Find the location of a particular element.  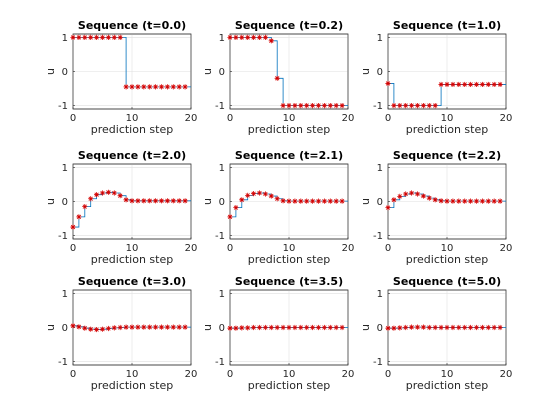

subplot-title: Sequence (t=3.0) is located at coordinates (132, 281).